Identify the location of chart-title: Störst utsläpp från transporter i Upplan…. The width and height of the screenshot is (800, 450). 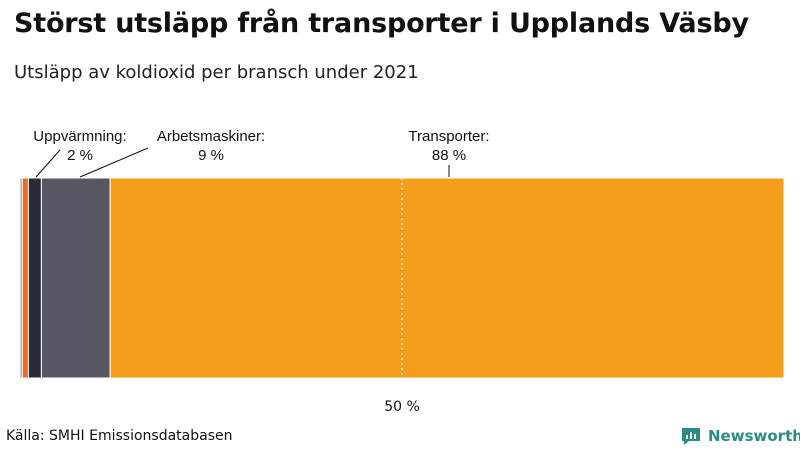
(381, 23).